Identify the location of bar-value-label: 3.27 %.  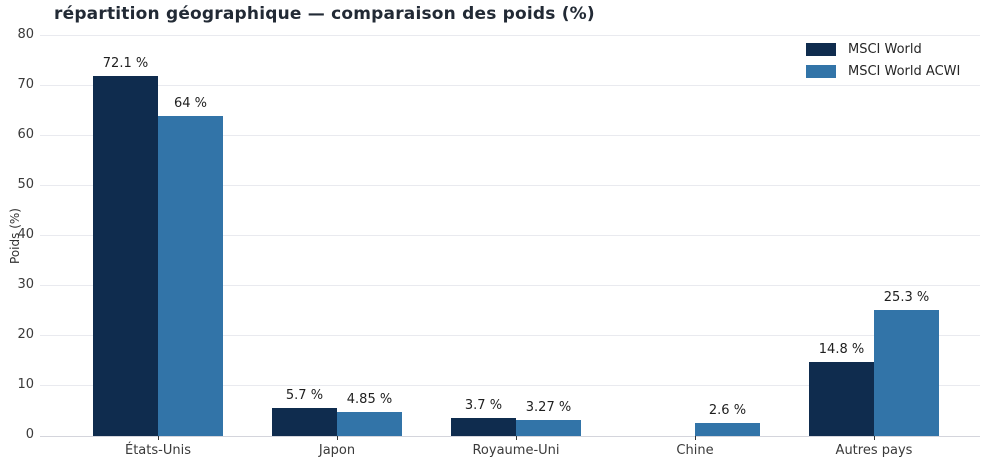
(548, 407).